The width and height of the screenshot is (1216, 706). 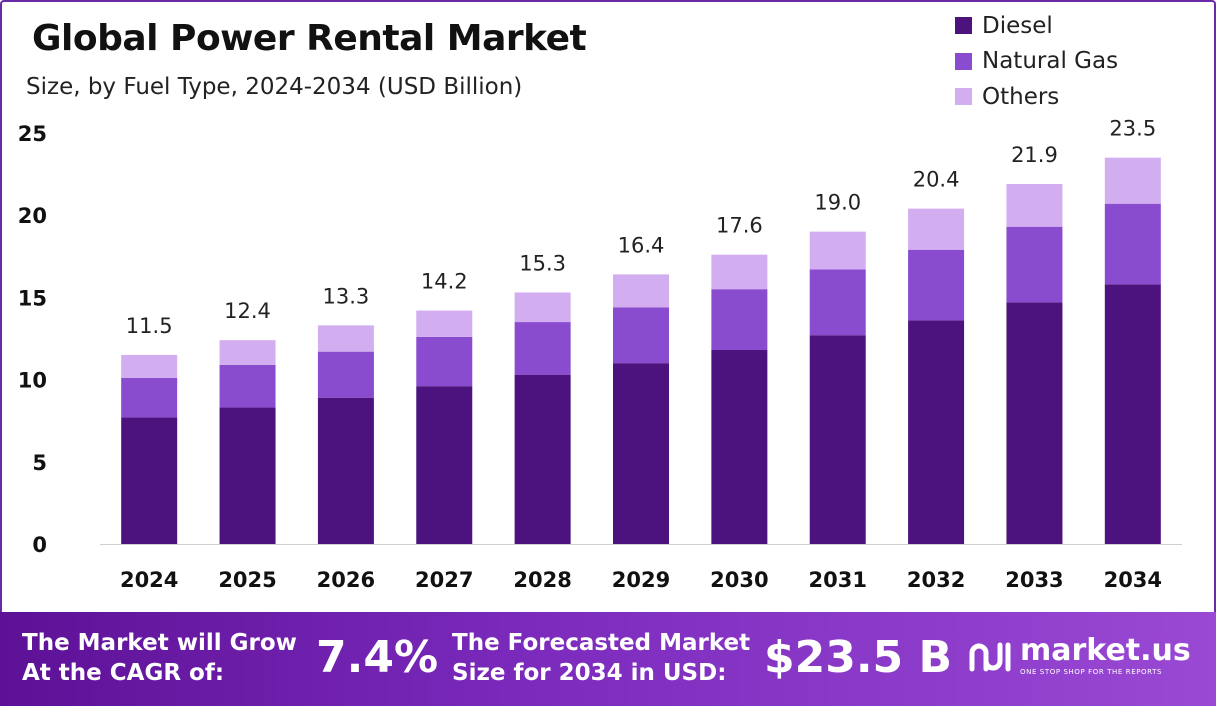 What do you see at coordinates (444, 282) in the screenshot?
I see `bar-total-label: 14.2` at bounding box center [444, 282].